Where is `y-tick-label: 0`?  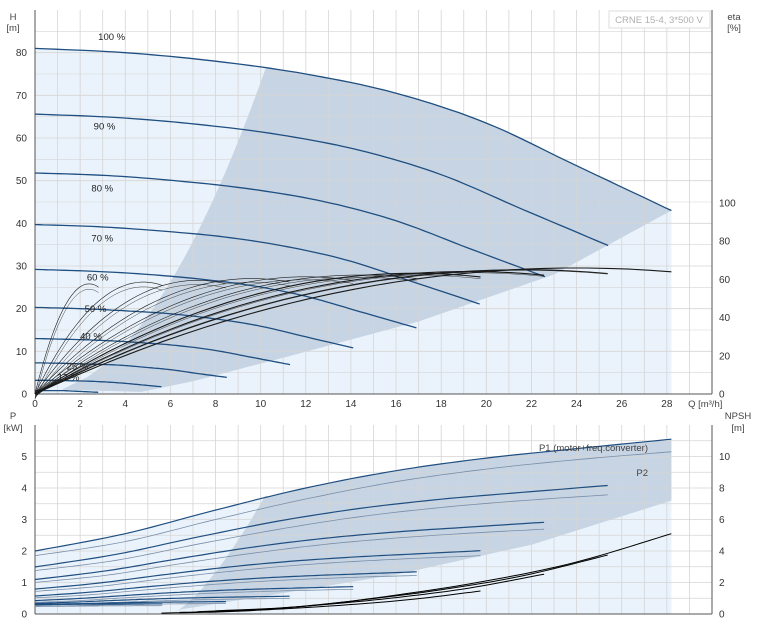
y-tick-label: 0 is located at coordinates (24, 395).